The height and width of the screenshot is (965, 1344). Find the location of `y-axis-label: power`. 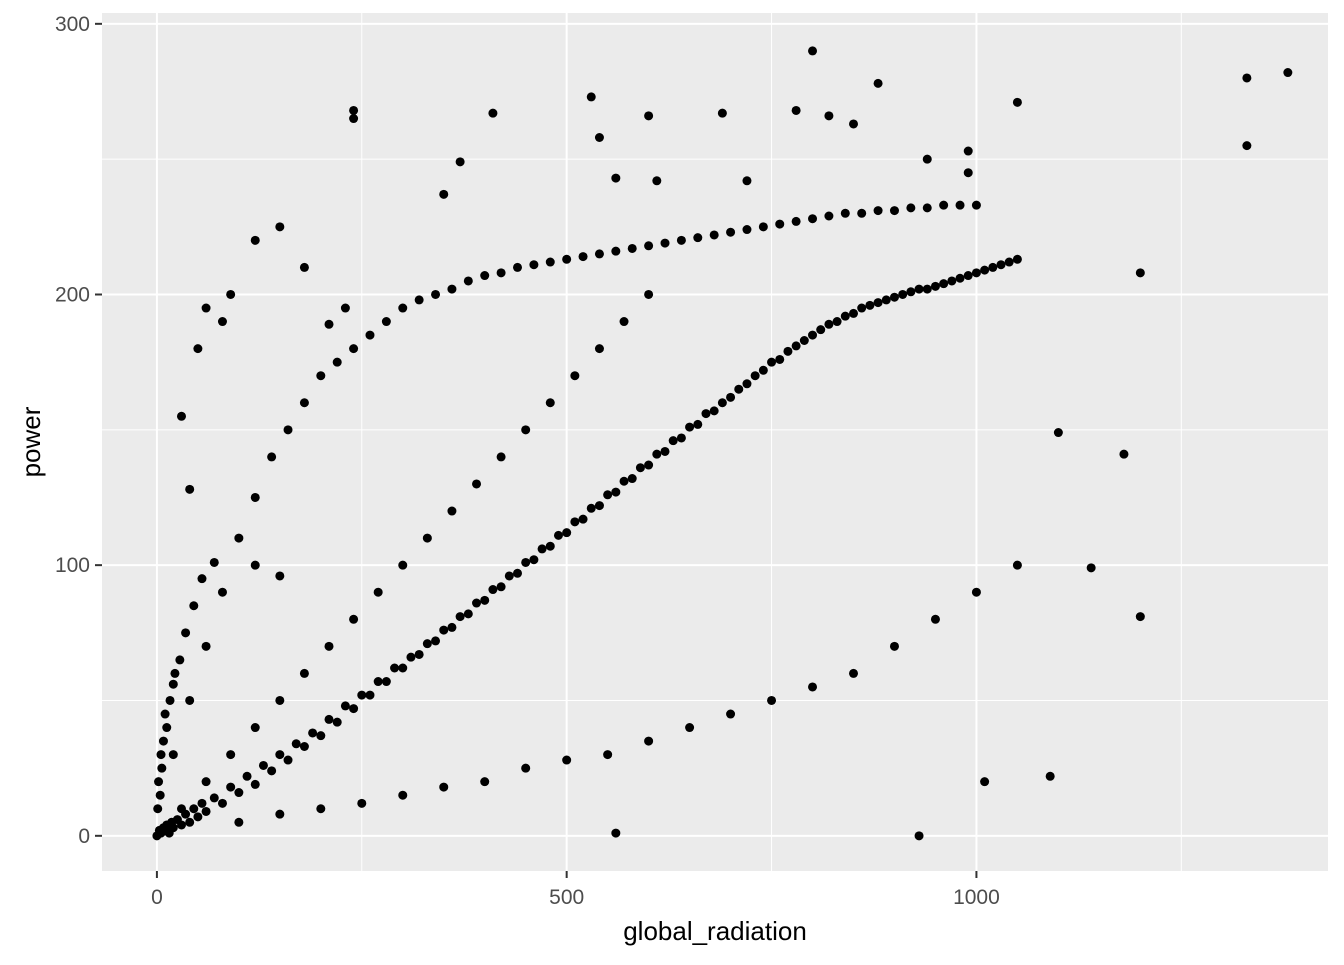

y-axis-label: power is located at coordinates (31, 441).